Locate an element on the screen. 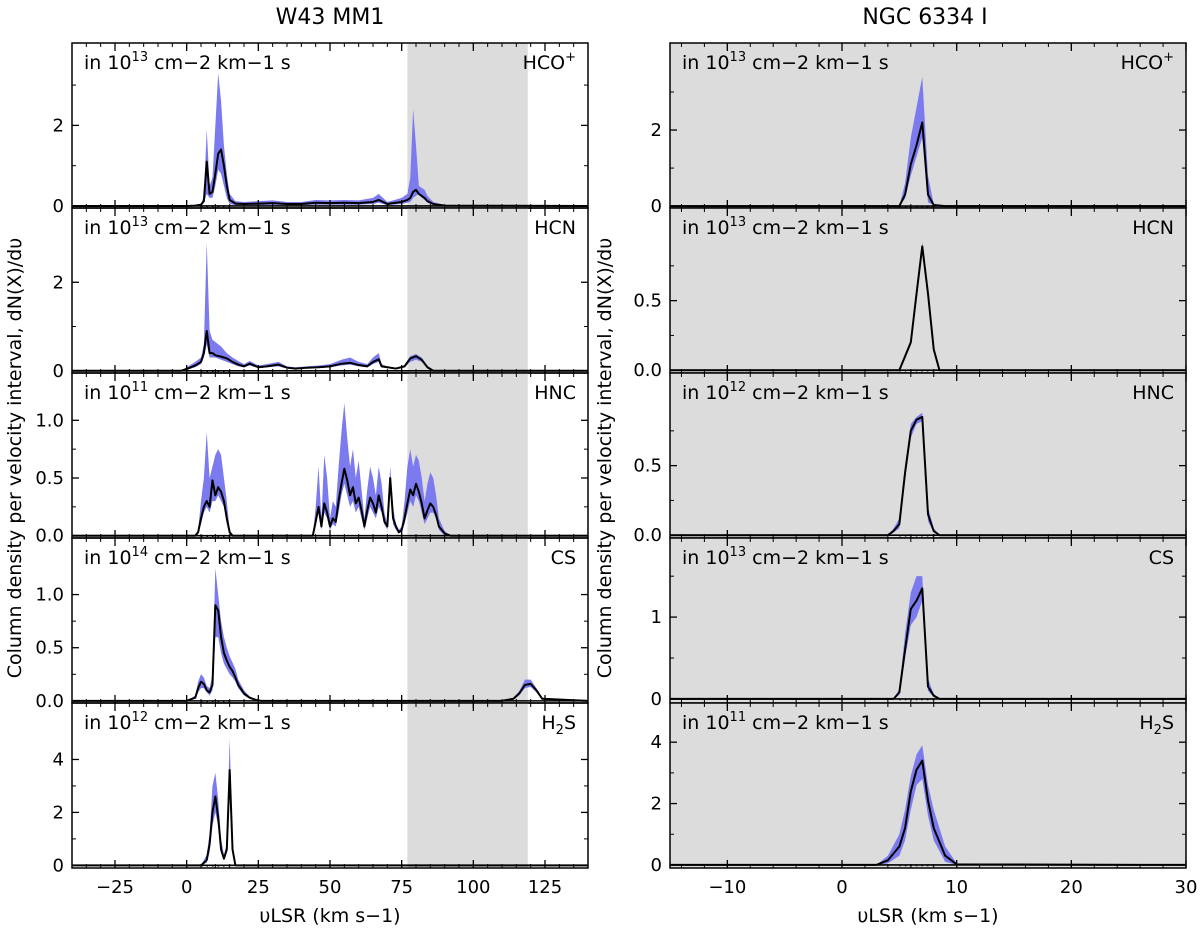 The width and height of the screenshot is (1200, 936). uncertainty-band is located at coordinates (928, 141).